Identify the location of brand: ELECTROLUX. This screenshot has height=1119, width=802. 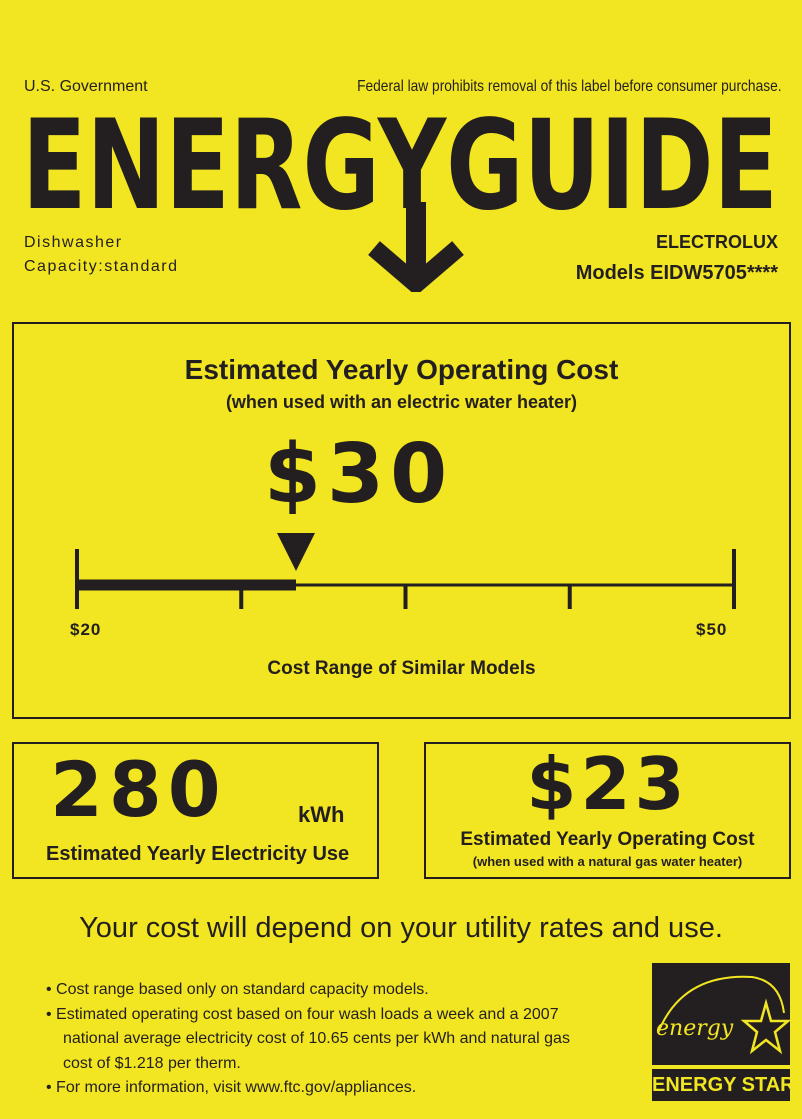
(716, 242).